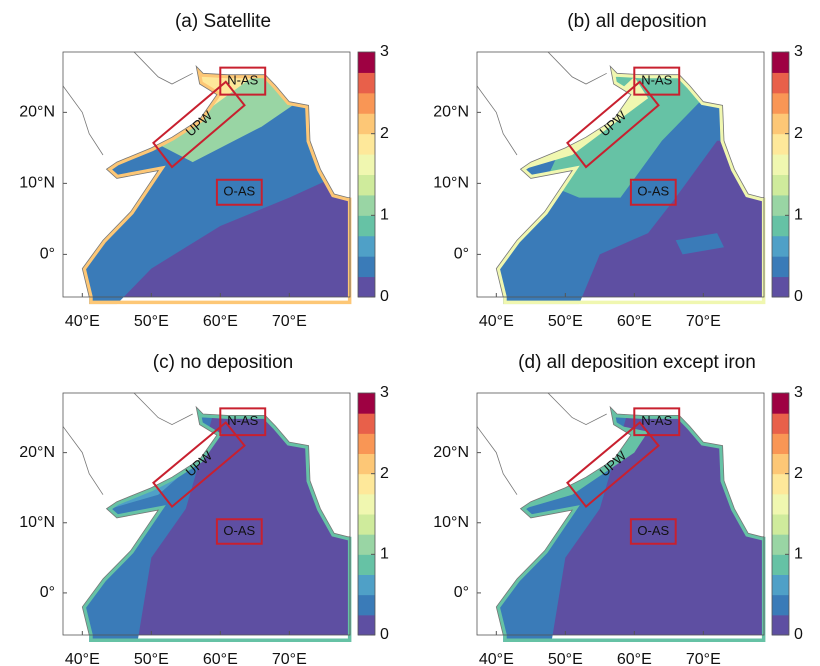  I want to click on region-label: N-AS, so click(656, 420).